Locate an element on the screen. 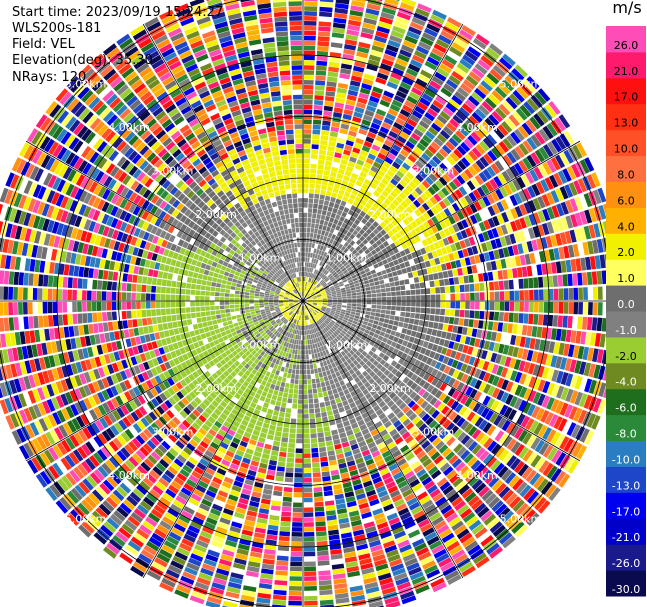  colorbar-tick-label-19: 17.0 is located at coordinates (626, 97).